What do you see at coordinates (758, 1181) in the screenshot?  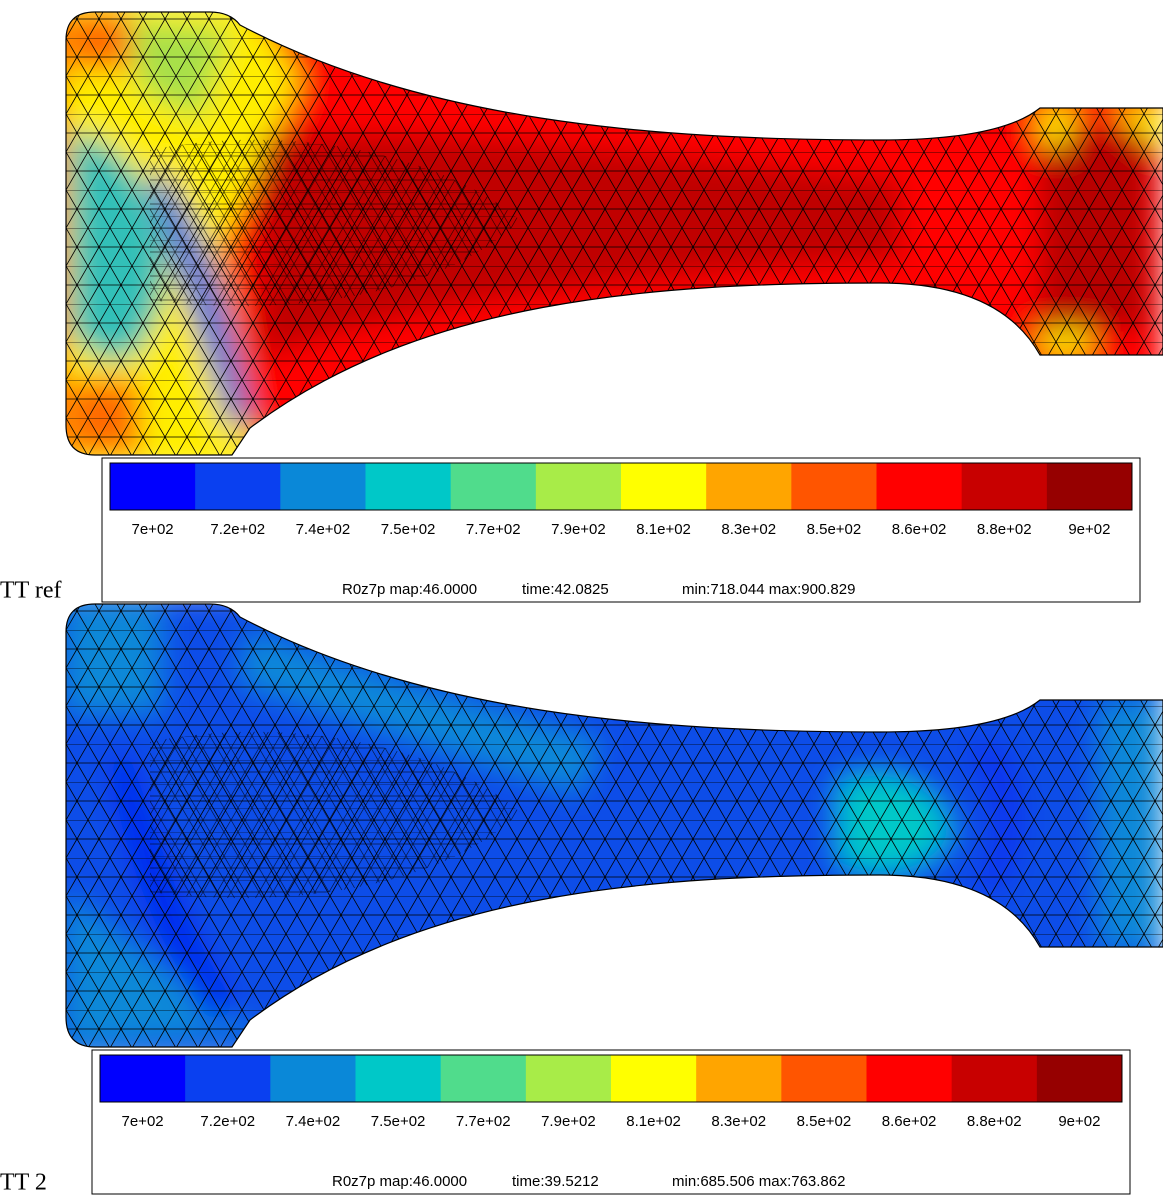 I see `info-text: min:685.506 max:763.862` at bounding box center [758, 1181].